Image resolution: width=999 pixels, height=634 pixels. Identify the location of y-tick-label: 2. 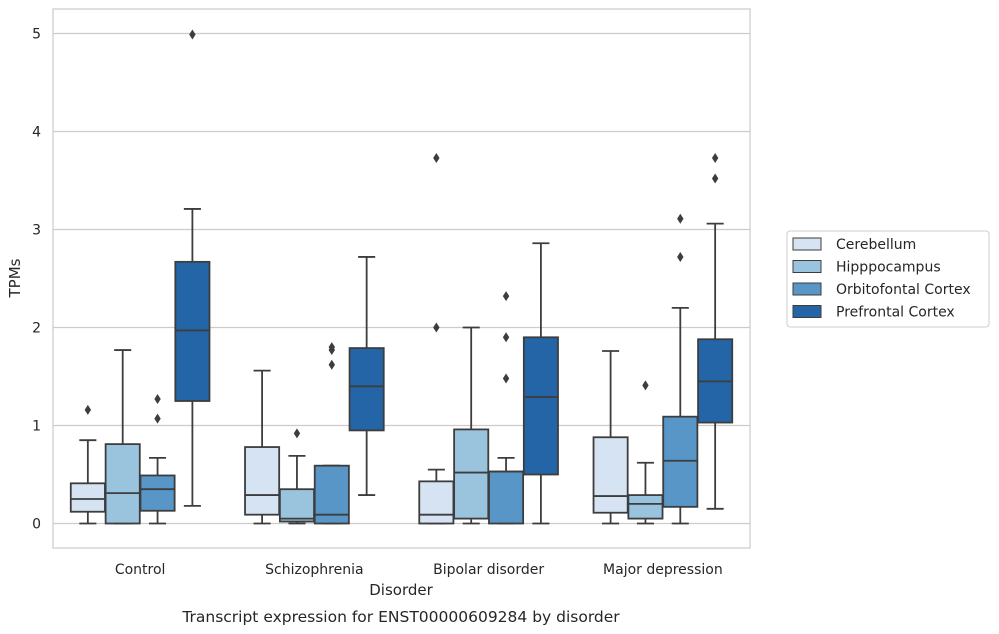
(36, 329).